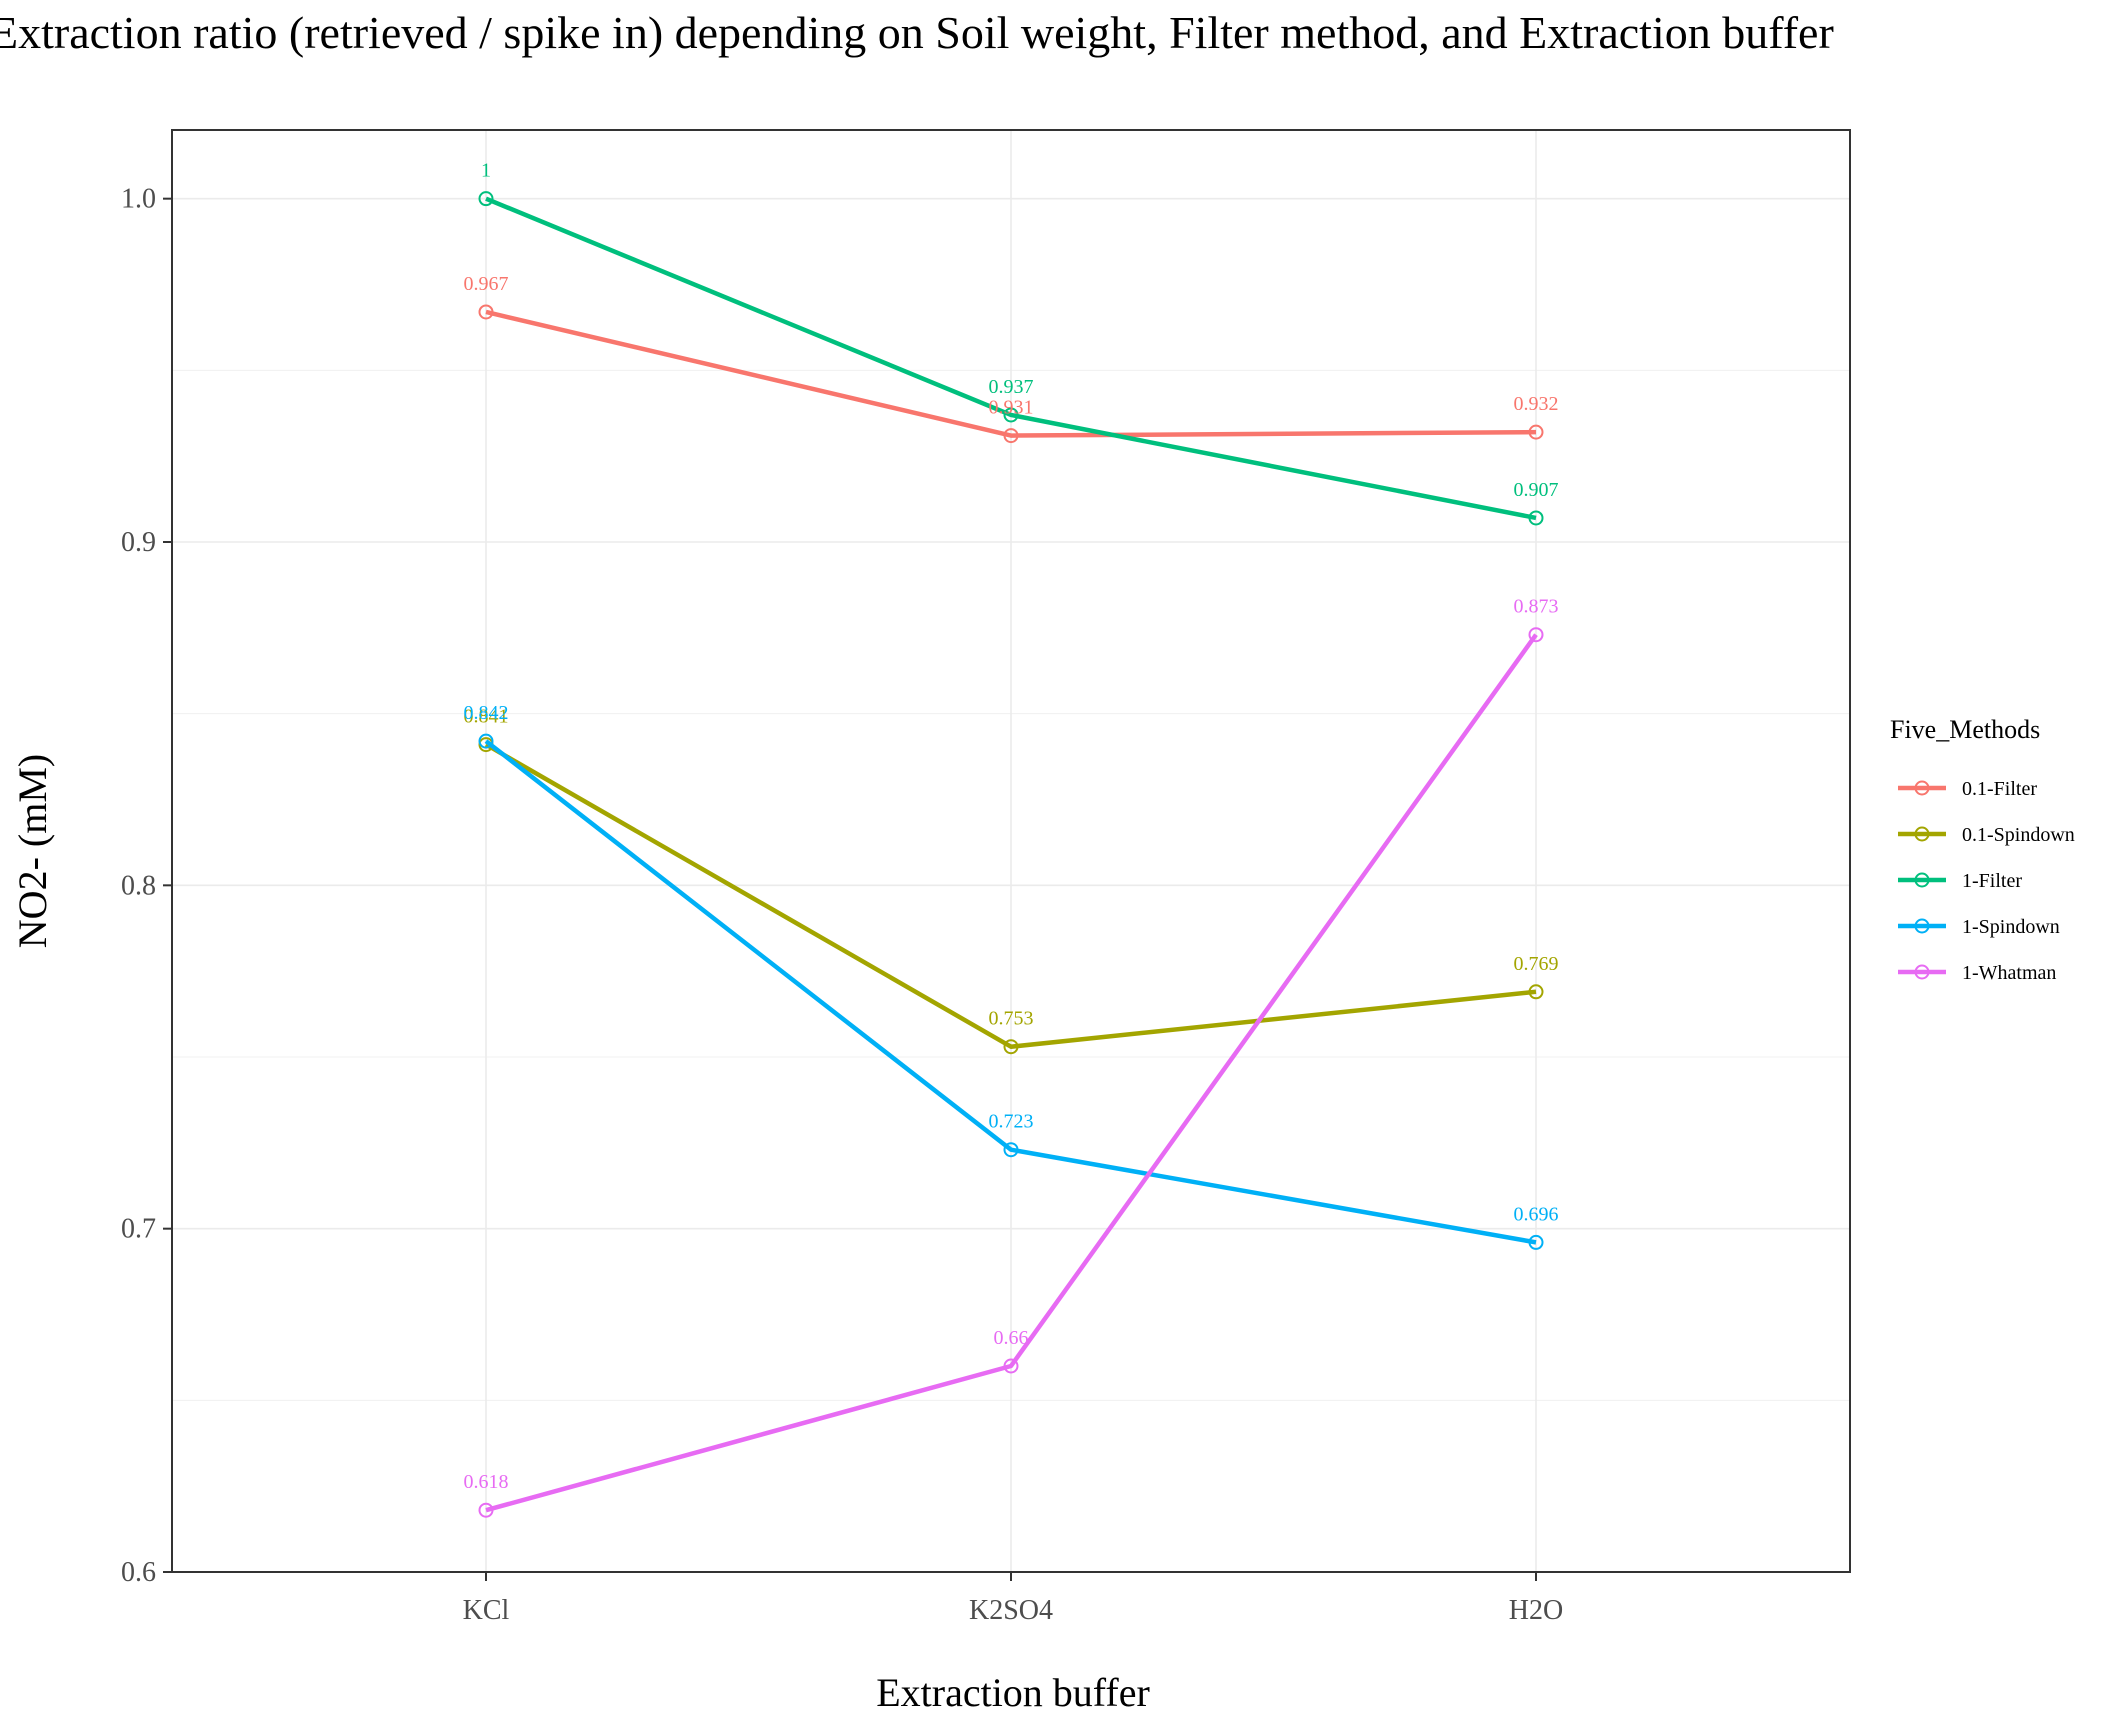 This screenshot has height=1728, width=2112. What do you see at coordinates (1999, 789) in the screenshot?
I see `legend-label: 0.1-Filter` at bounding box center [1999, 789].